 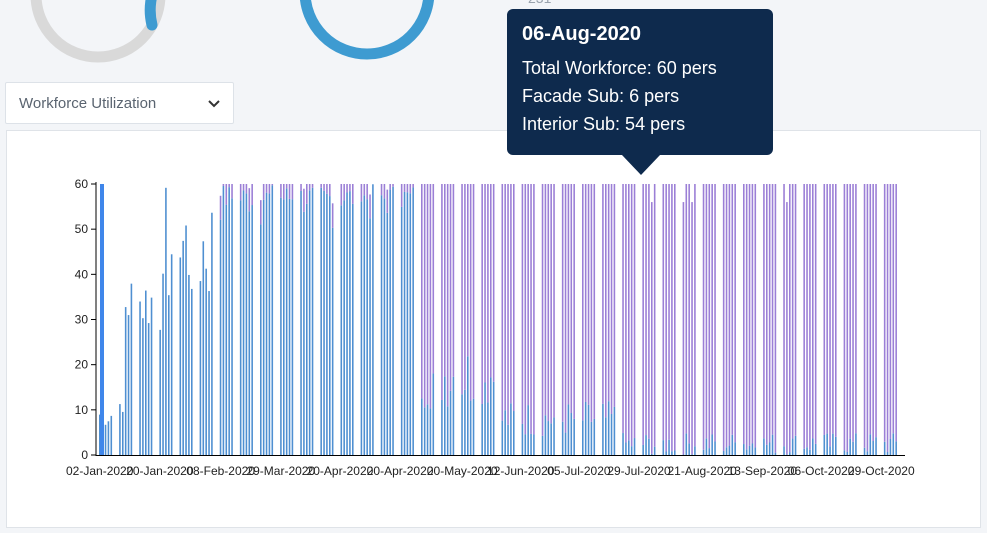 What do you see at coordinates (82, 320) in the screenshot?
I see `y-tick-label: 30` at bounding box center [82, 320].